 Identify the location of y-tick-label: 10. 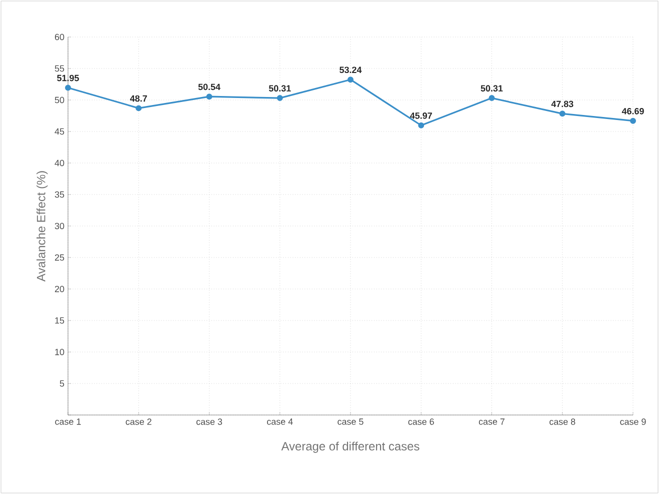
(59, 352).